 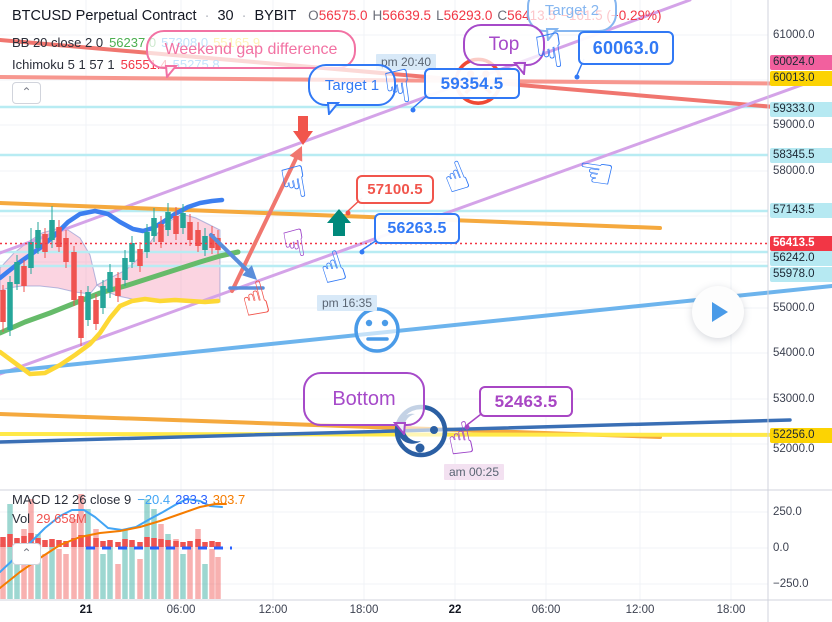 What do you see at coordinates (232, 255) in the screenshot?
I see `trend-arrow-line` at bounding box center [232, 255].